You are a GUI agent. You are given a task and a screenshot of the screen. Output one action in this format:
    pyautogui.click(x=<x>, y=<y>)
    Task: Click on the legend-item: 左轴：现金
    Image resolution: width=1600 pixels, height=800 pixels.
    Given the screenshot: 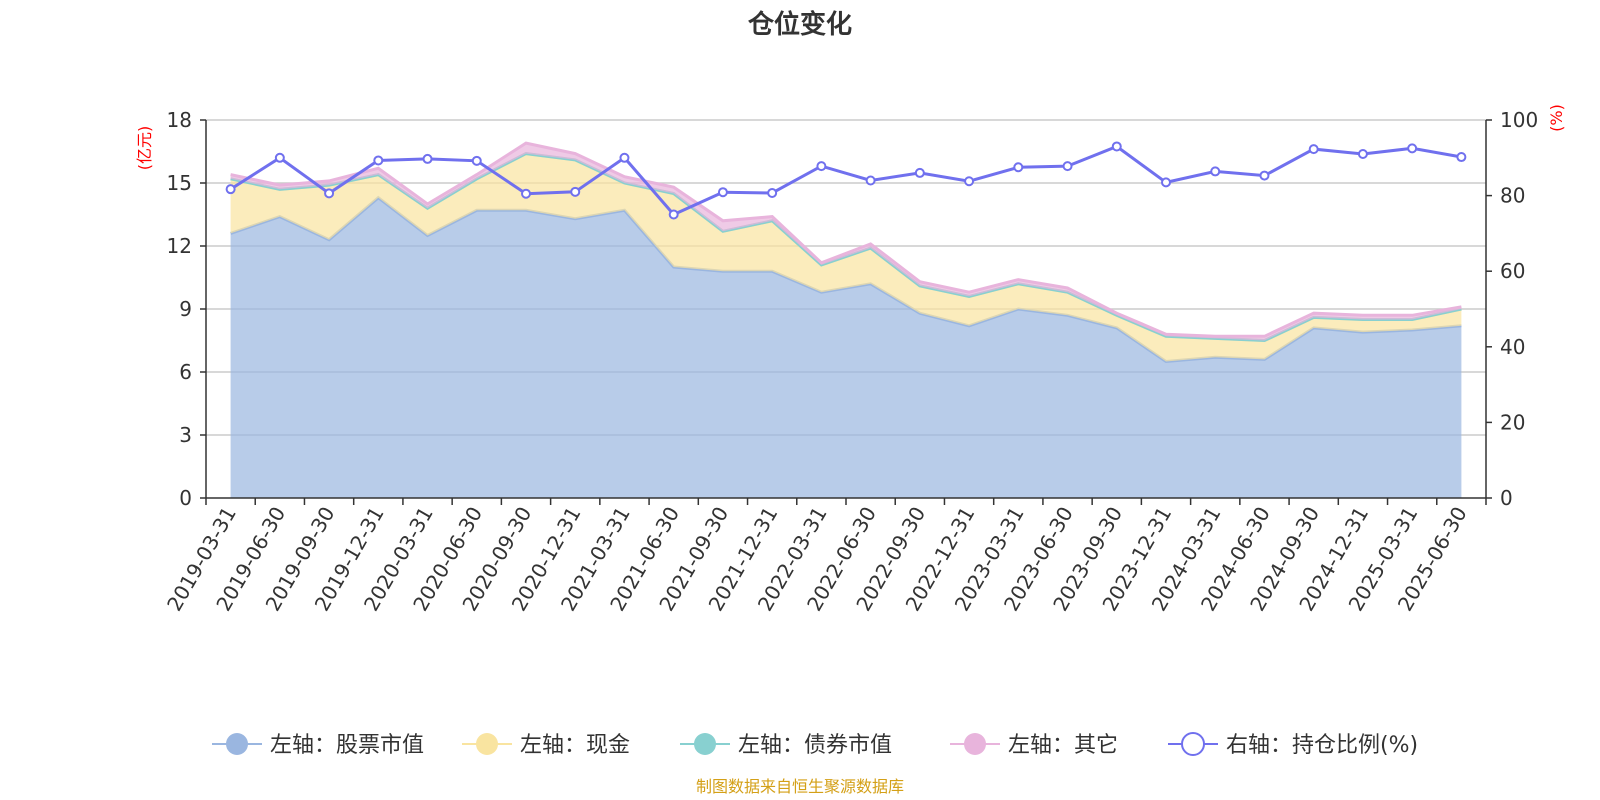 What is the action you would take?
    pyautogui.click(x=546, y=745)
    